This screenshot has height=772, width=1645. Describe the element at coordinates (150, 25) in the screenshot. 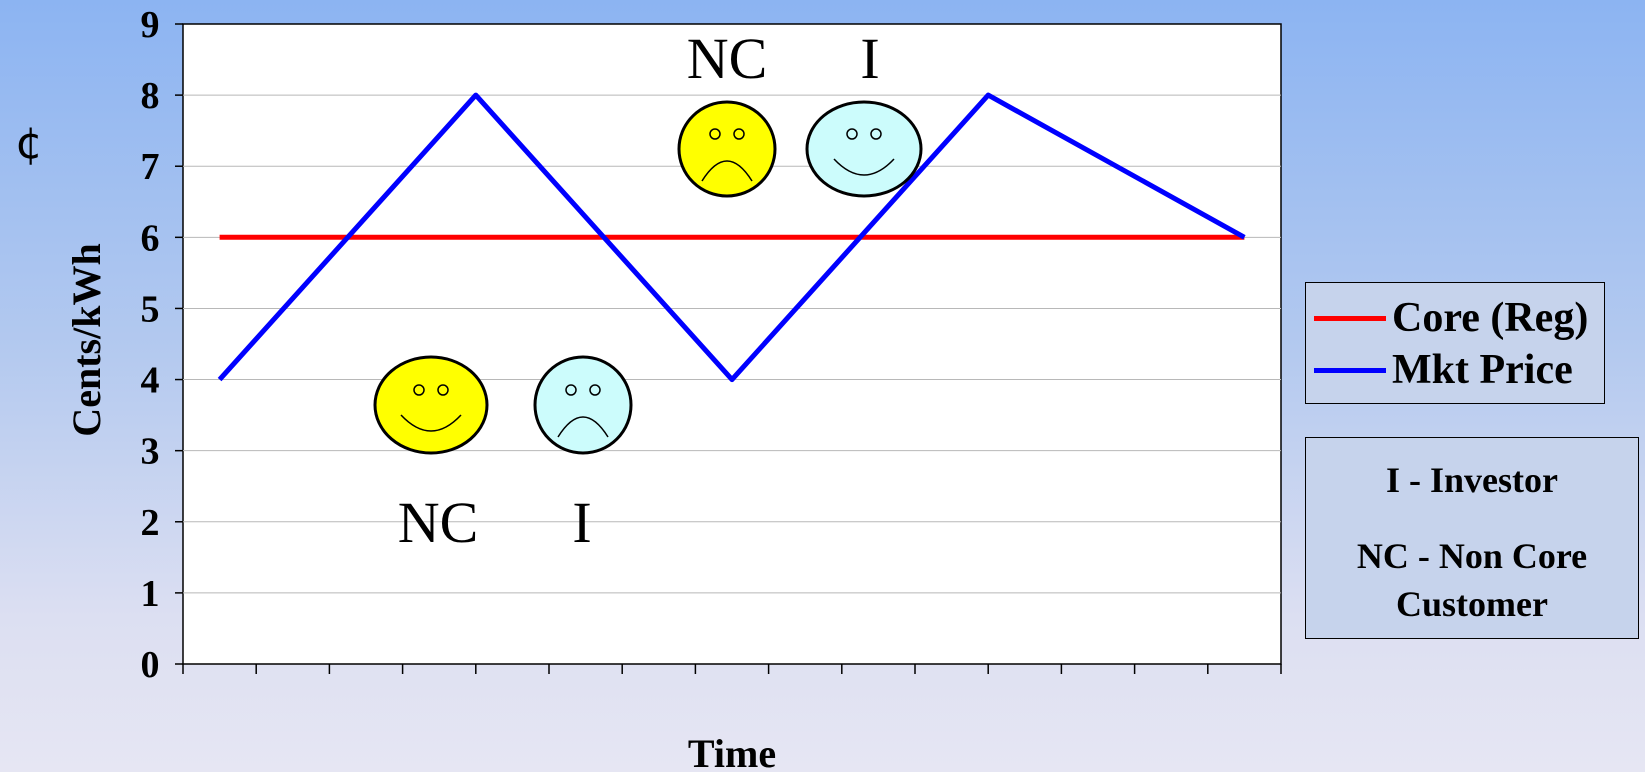

I see `y-tick-label: 9` at that location.